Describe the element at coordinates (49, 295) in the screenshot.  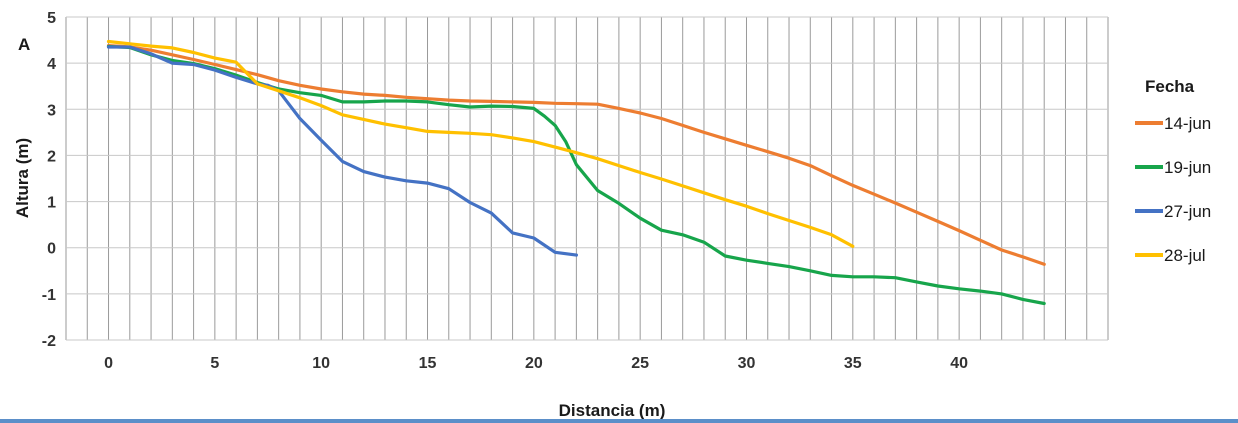
I see `y-tick-label: -1` at that location.